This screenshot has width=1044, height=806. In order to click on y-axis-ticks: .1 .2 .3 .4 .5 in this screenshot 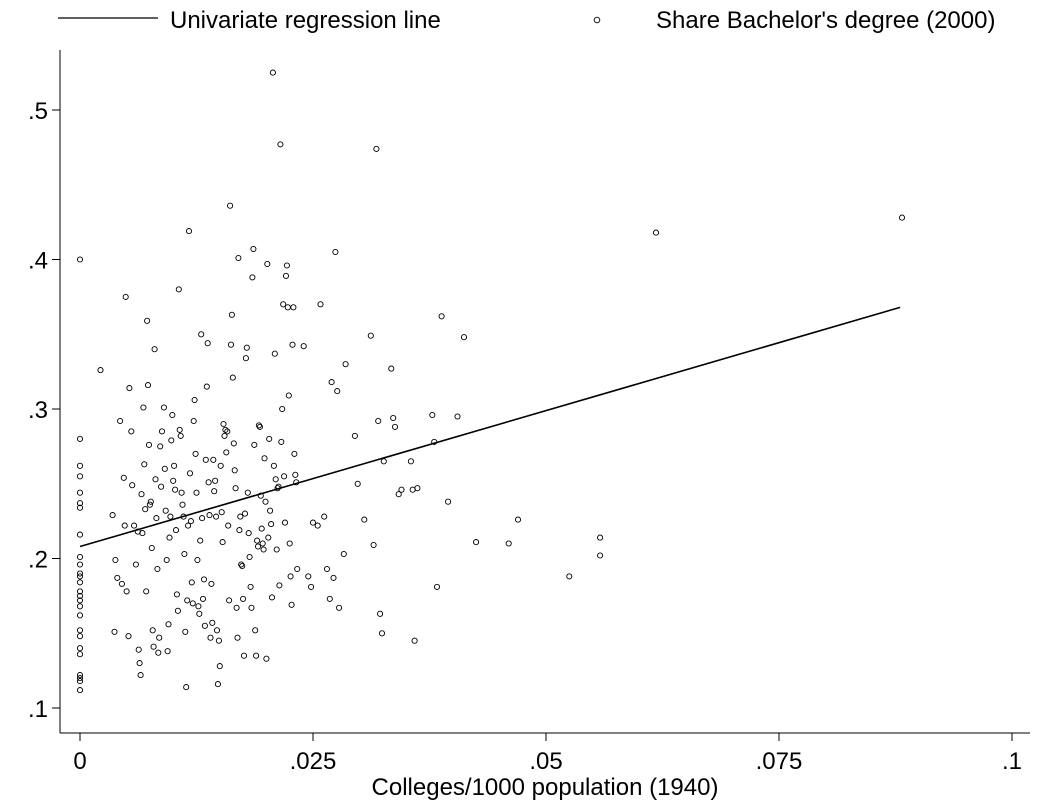, I will do `click(44, 410)`.